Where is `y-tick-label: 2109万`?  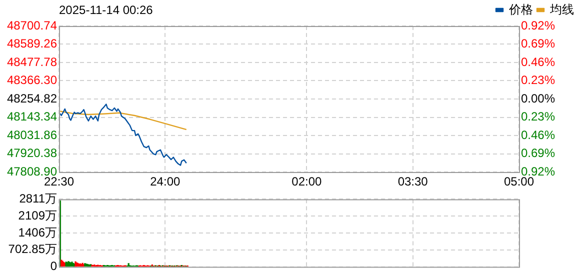
y-tick-label: 2109万 is located at coordinates (37, 215).